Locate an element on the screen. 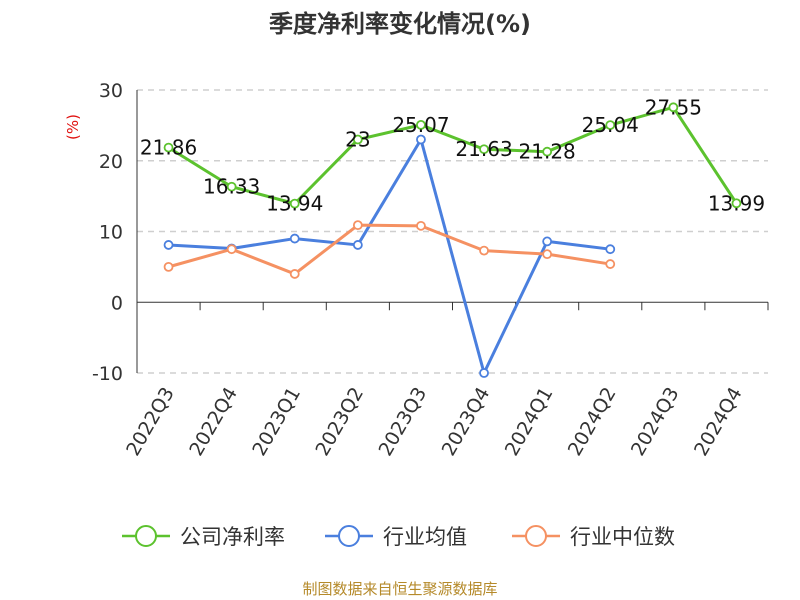 Image resolution: width=800 pixels, height=600 pixels. y-axis-label: (%) is located at coordinates (73, 127).